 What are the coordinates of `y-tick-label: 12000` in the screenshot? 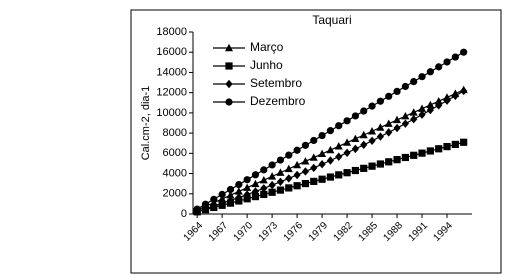 It's located at (171, 93).